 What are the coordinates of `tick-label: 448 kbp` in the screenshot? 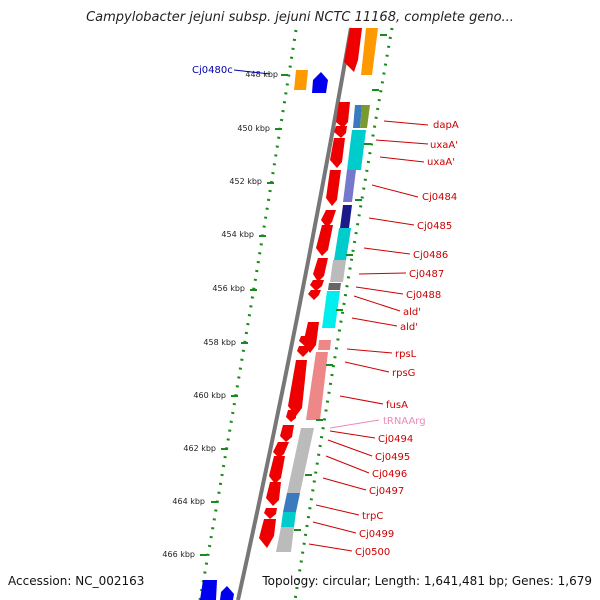 It's located at (261, 74).